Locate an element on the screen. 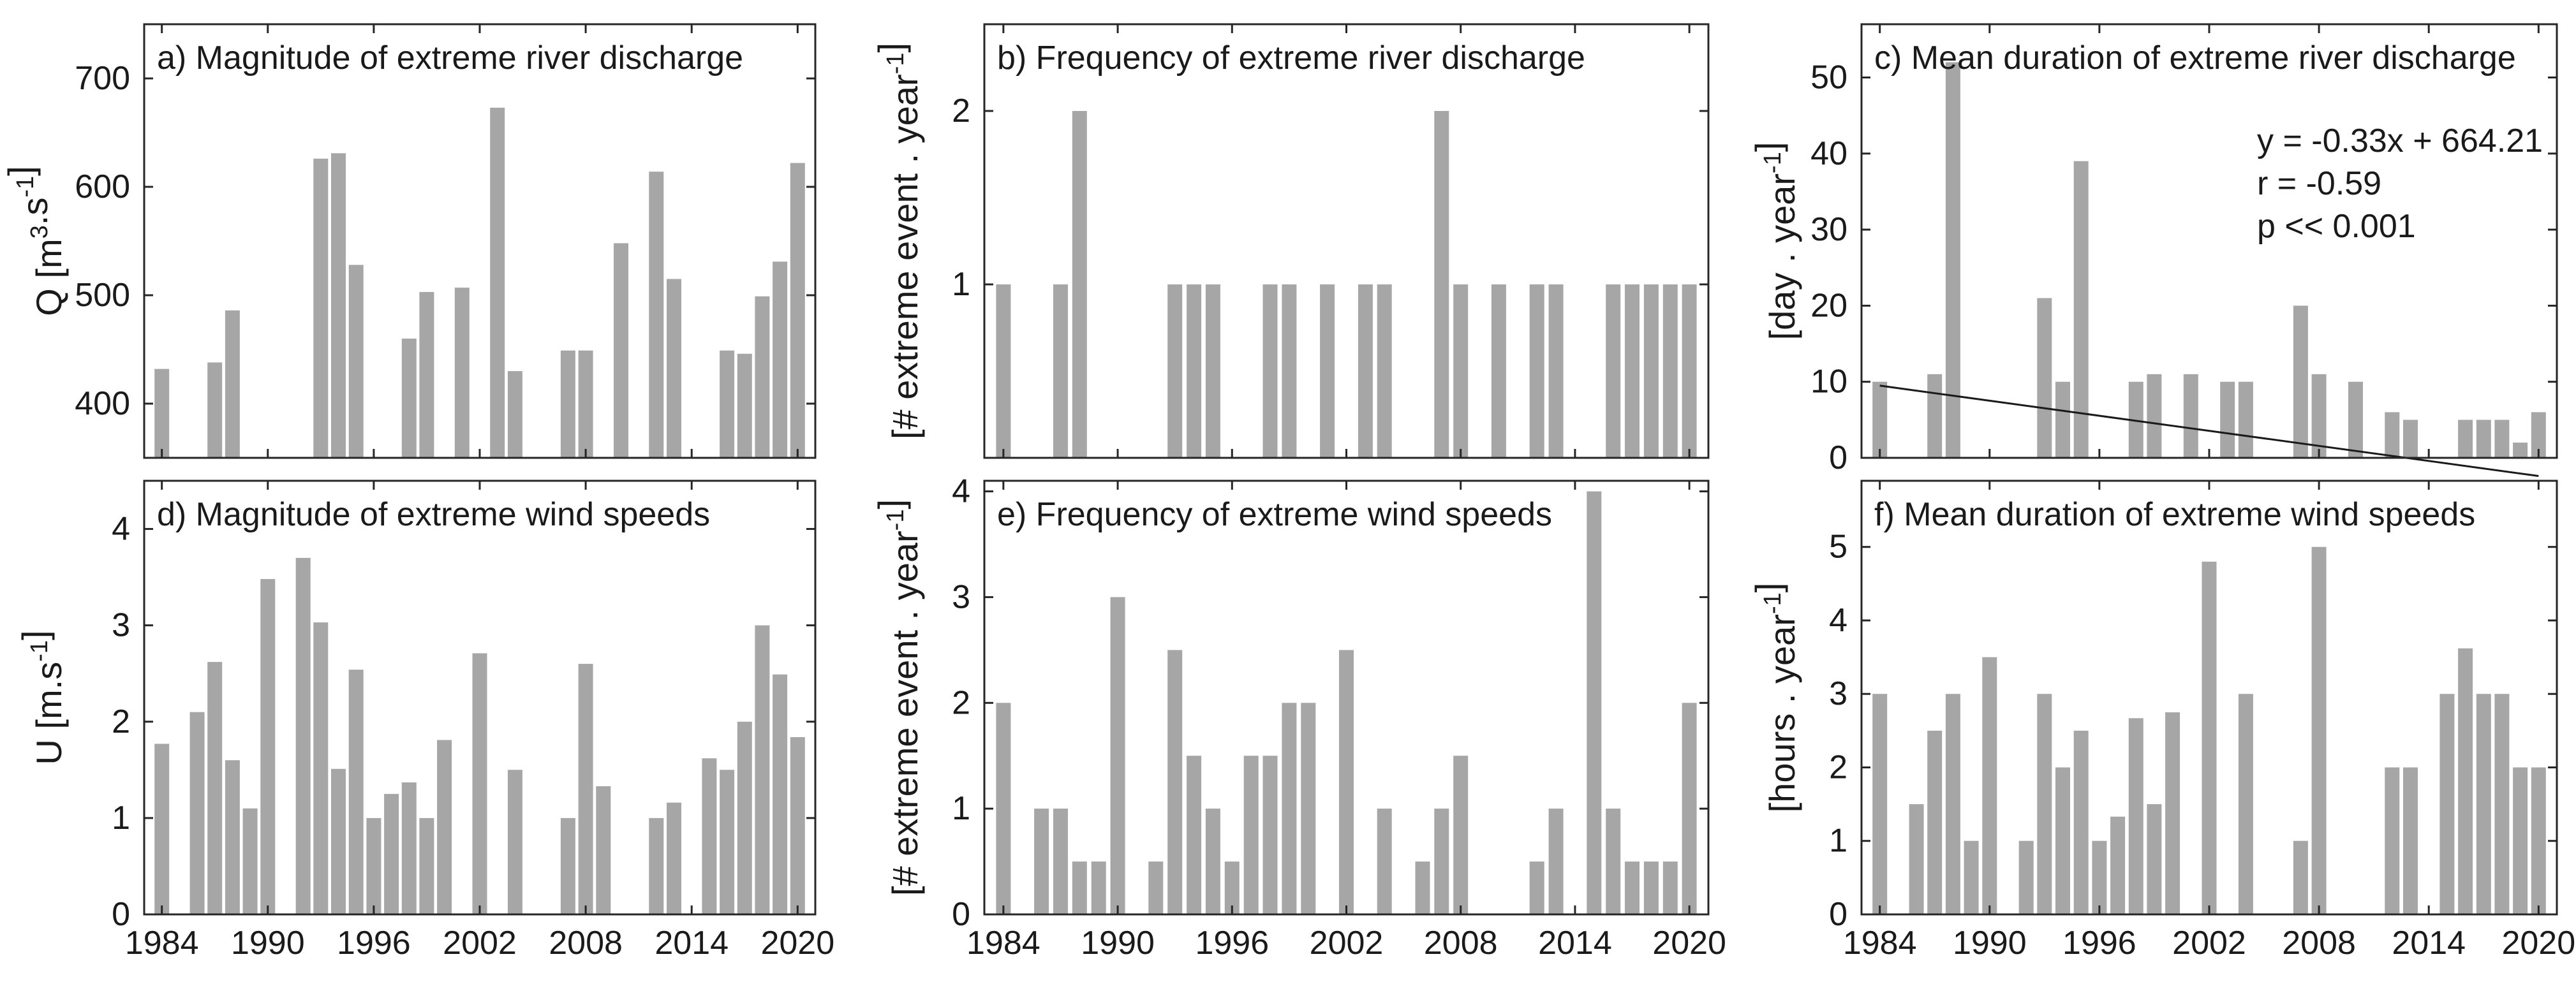 The width and height of the screenshot is (2576, 989). bar-b-2004 is located at coordinates (1384, 371).